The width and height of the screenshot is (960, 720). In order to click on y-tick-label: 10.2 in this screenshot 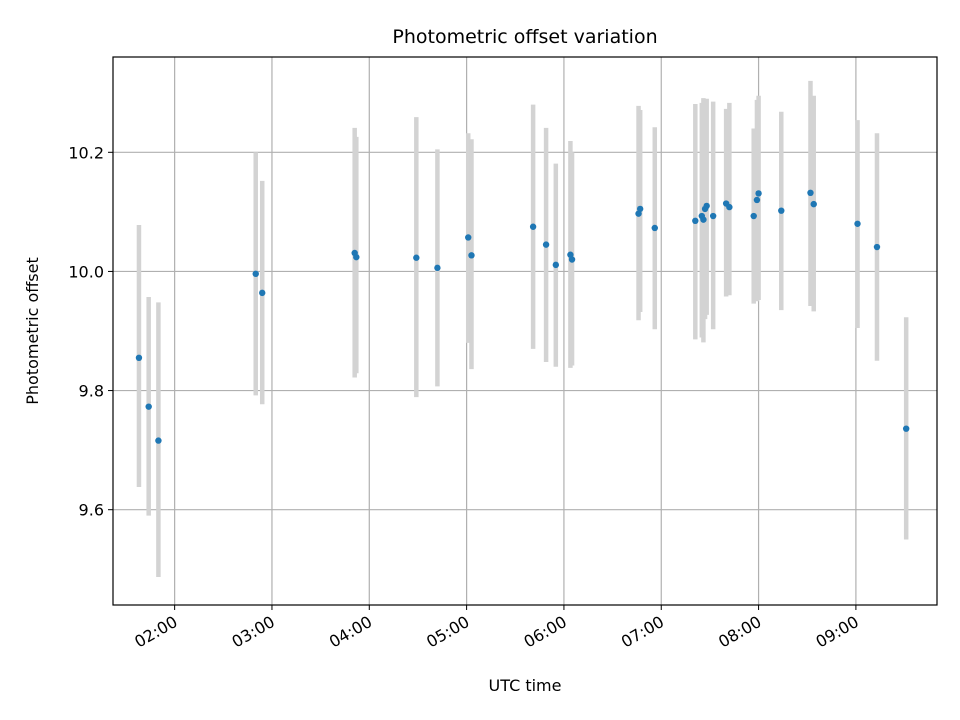, I will do `click(86, 152)`.